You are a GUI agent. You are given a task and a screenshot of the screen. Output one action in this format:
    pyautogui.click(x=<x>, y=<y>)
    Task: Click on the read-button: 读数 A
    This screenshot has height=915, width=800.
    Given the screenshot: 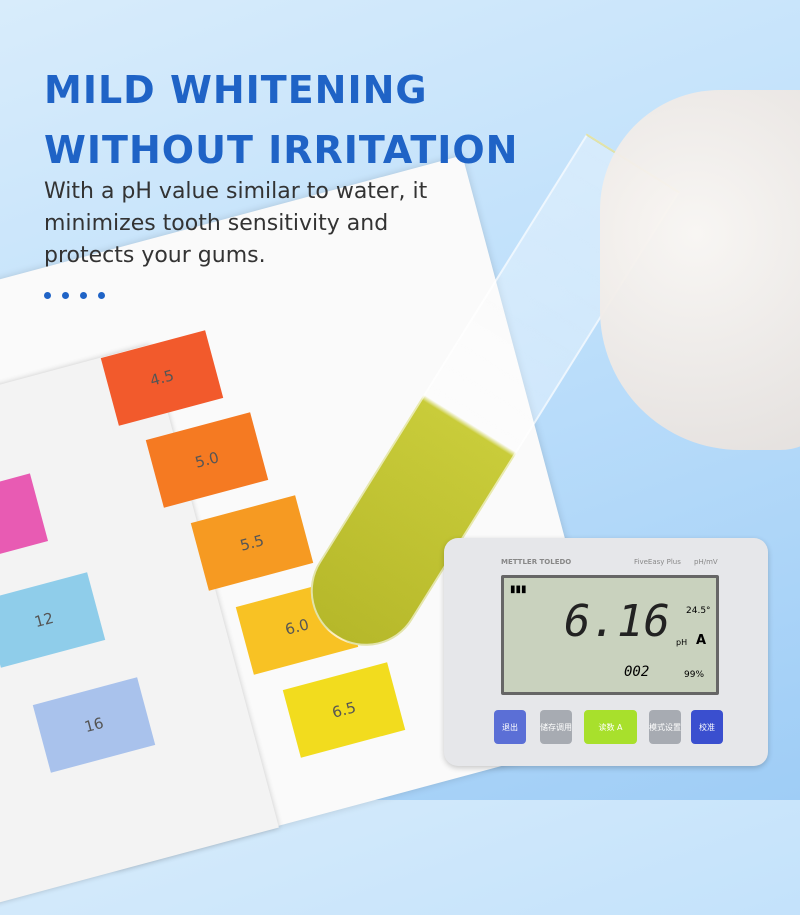 What is the action you would take?
    pyautogui.click(x=610, y=727)
    